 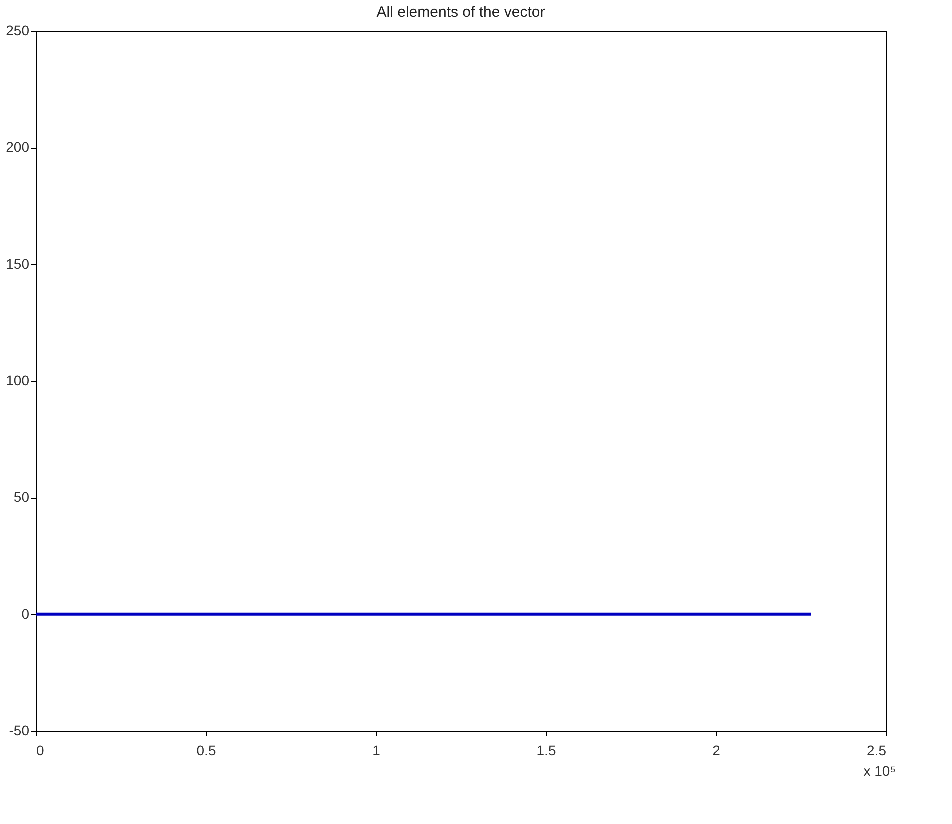 What do you see at coordinates (18, 30) in the screenshot?
I see `y-tick-label: 250` at bounding box center [18, 30].